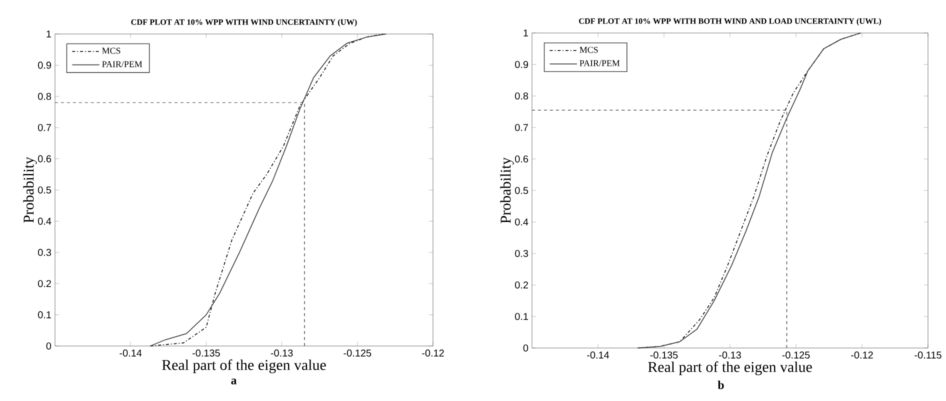  I want to click on chart-title: CDF PLOT AT 10% WPP WITH WIND UNCERTAINTY (UW), so click(244, 22).